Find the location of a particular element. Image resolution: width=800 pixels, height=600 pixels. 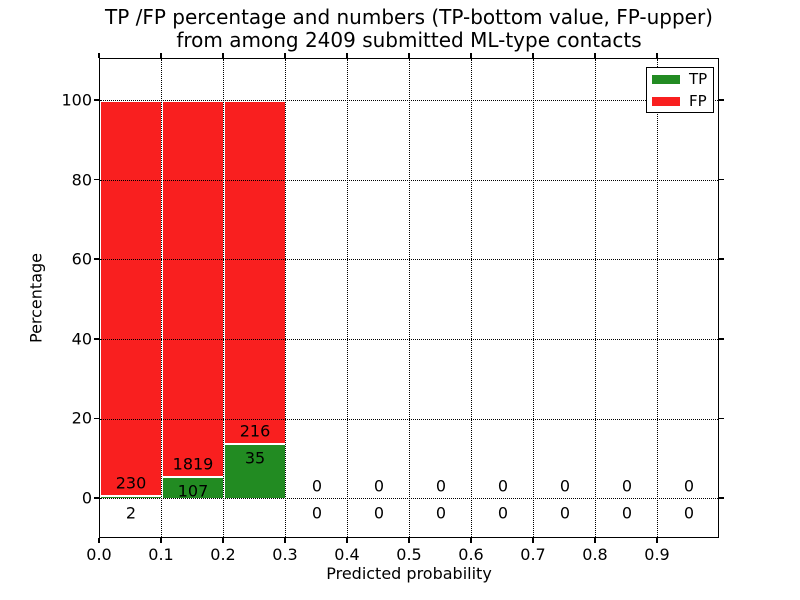

legend-label-tp: TP is located at coordinates (698, 78).